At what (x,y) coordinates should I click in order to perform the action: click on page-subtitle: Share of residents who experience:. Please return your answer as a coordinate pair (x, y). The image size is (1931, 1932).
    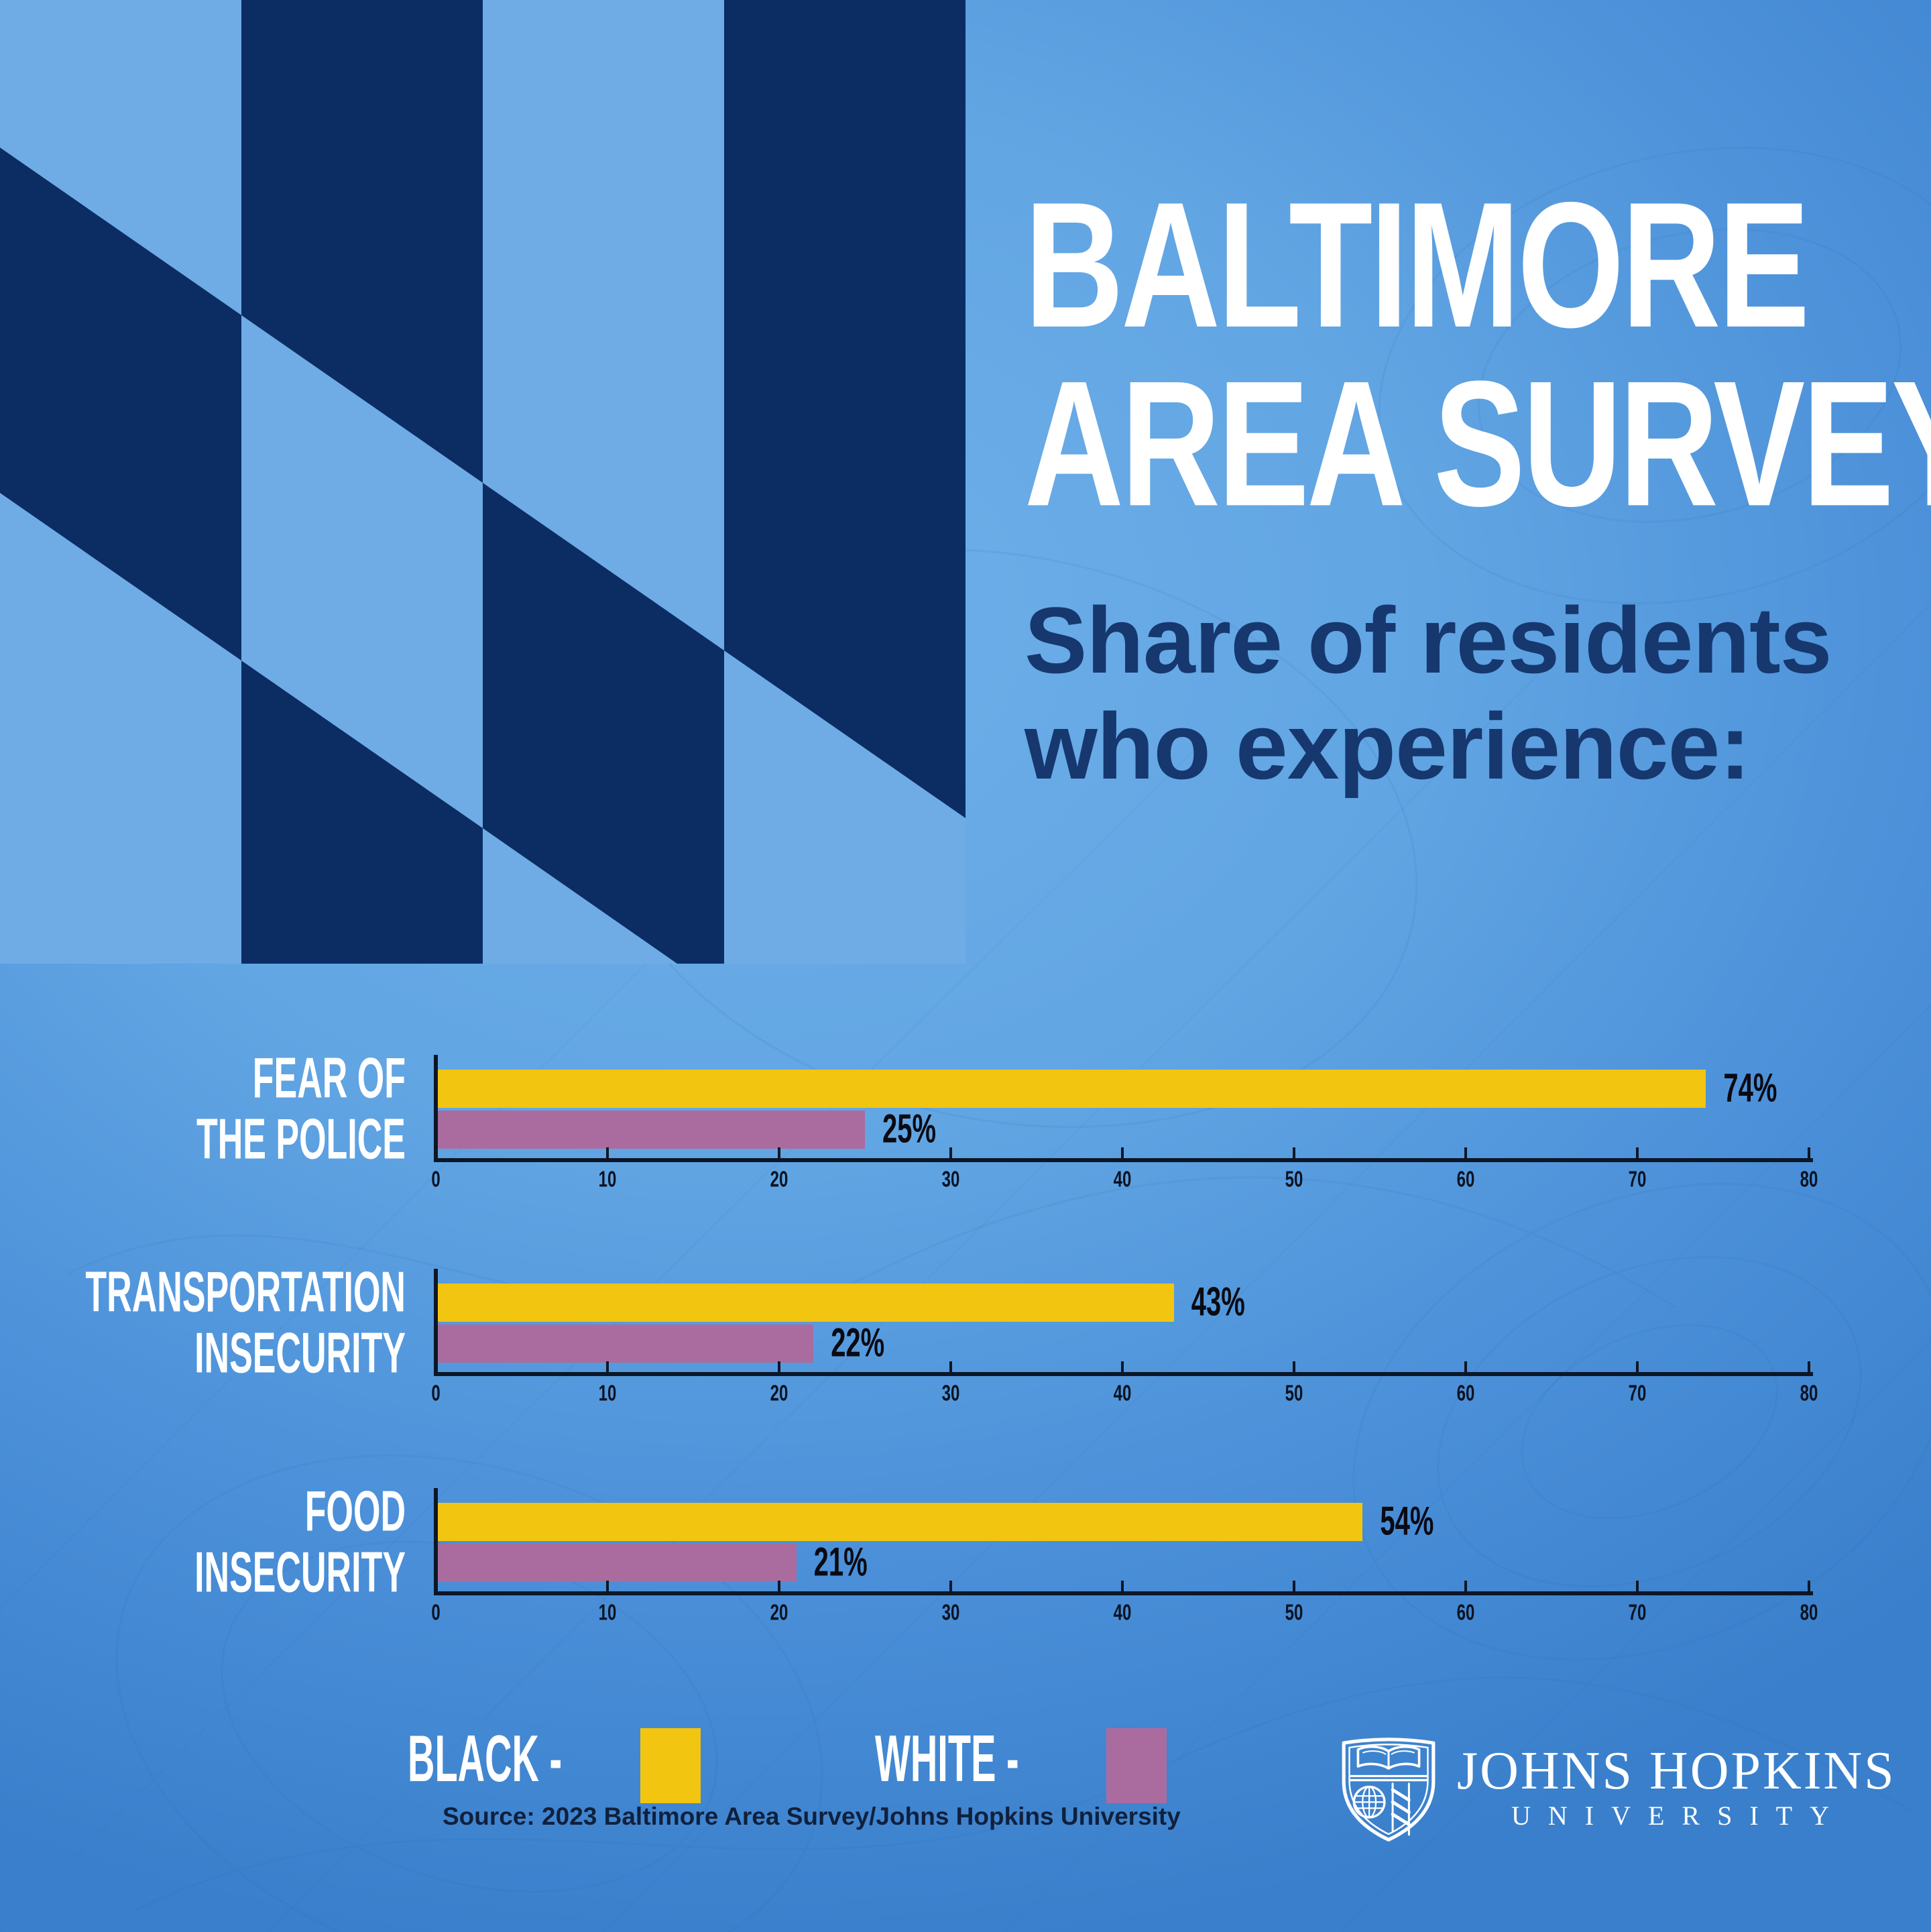
    Looking at the image, I should click on (1428, 693).